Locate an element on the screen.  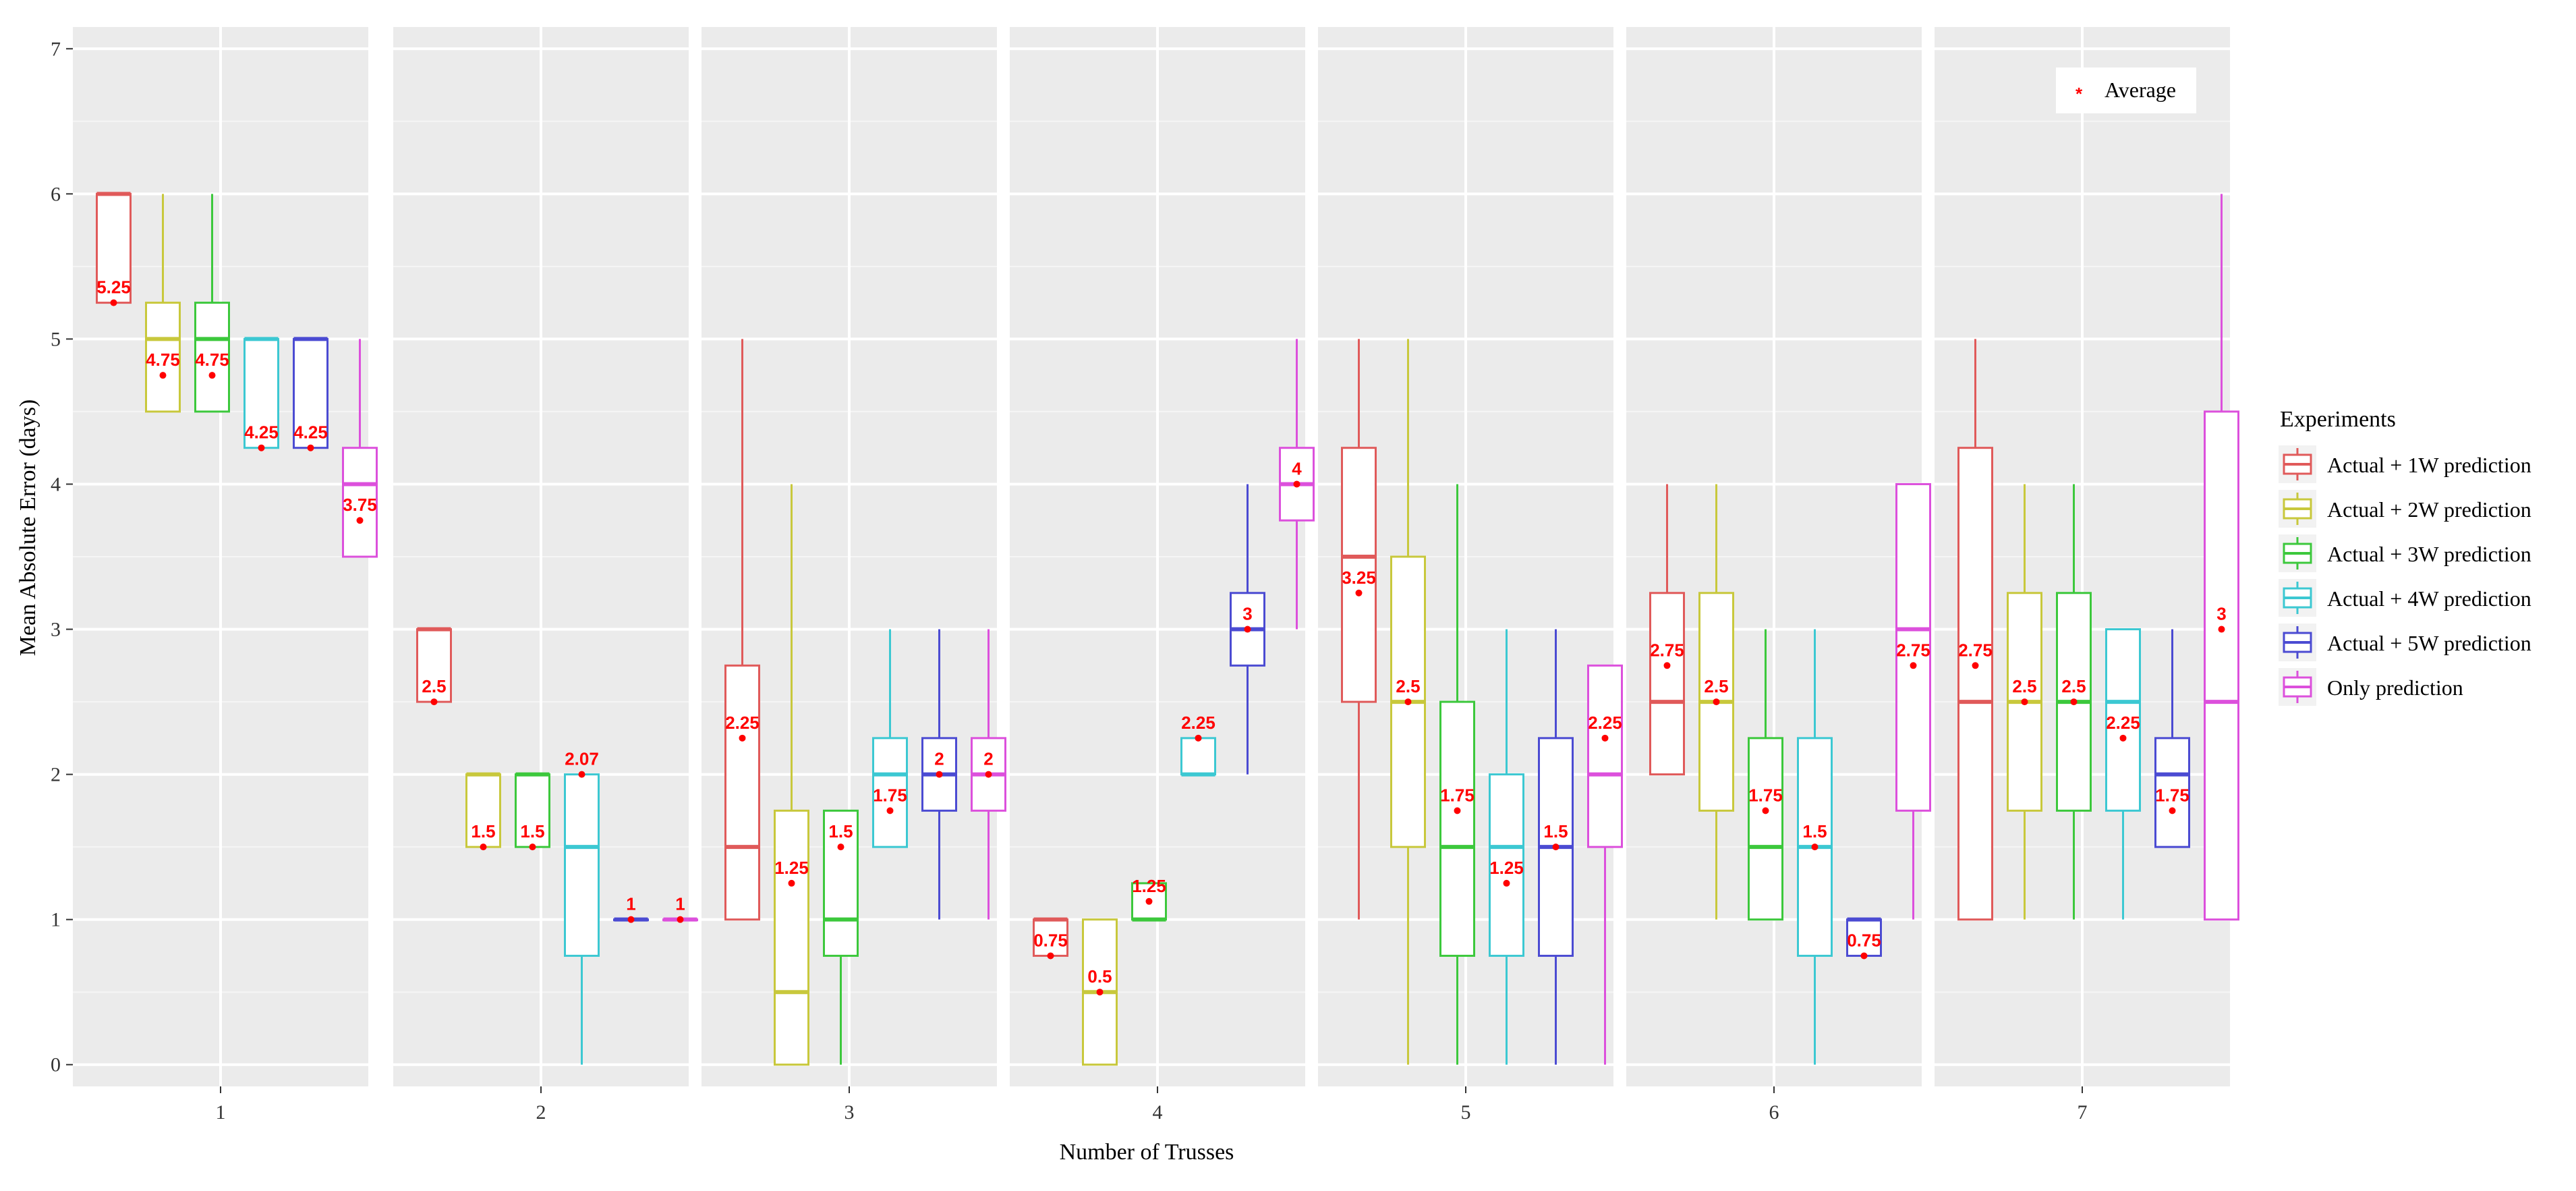
average-value-label: 2.07 is located at coordinates (582, 759).